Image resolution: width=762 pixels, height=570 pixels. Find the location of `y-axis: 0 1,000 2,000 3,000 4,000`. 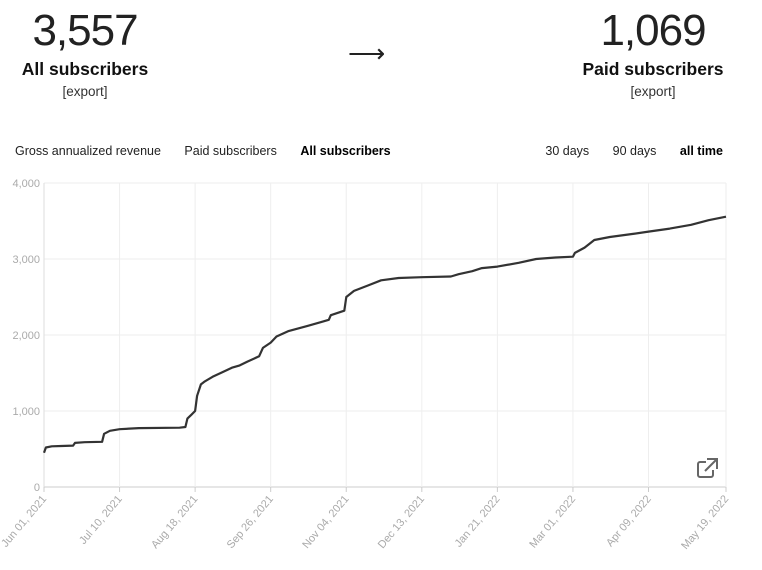

y-axis: 0 1,000 2,000 3,000 4,000 is located at coordinates (26, 336).